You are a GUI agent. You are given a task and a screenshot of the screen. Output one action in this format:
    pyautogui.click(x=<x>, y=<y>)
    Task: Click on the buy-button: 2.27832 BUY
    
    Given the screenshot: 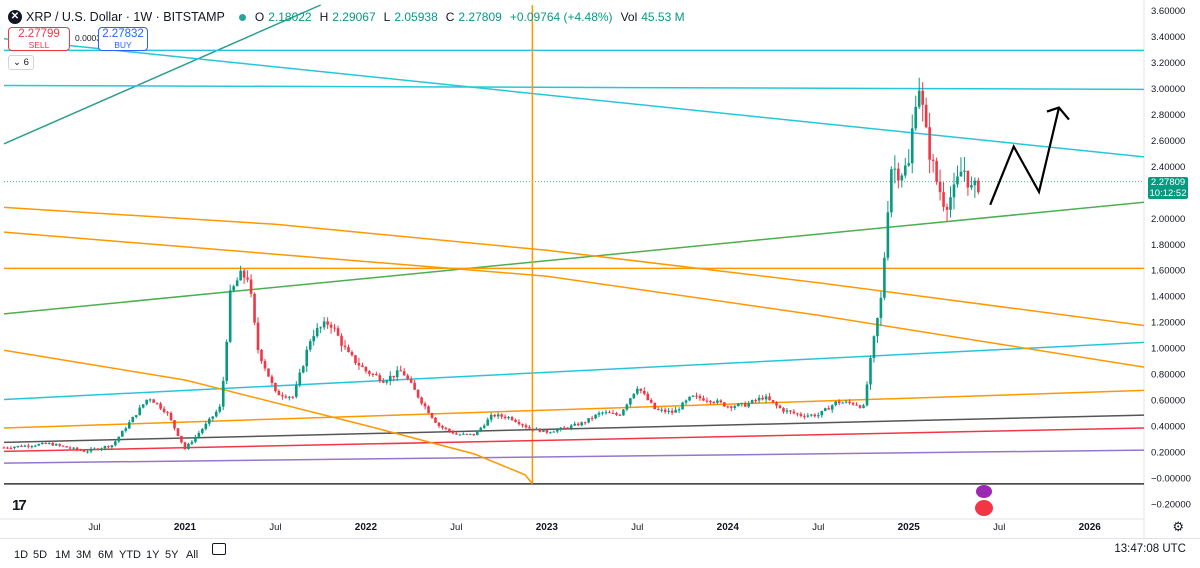 What is the action you would take?
    pyautogui.click(x=123, y=39)
    